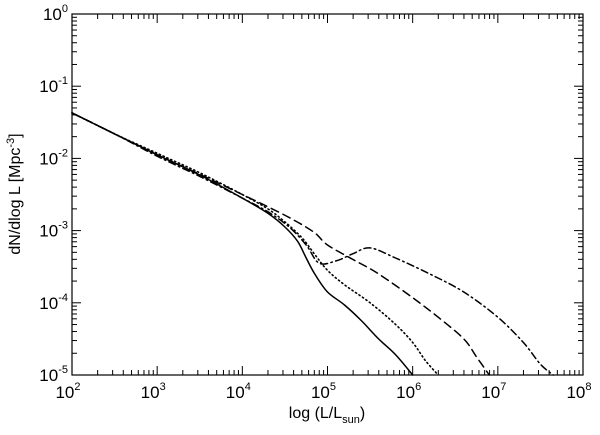 Image resolution: width=600 pixels, height=435 pixels. What do you see at coordinates (53, 302) in the screenshot?
I see `y-tick-label: 10⁻⁴` at bounding box center [53, 302].